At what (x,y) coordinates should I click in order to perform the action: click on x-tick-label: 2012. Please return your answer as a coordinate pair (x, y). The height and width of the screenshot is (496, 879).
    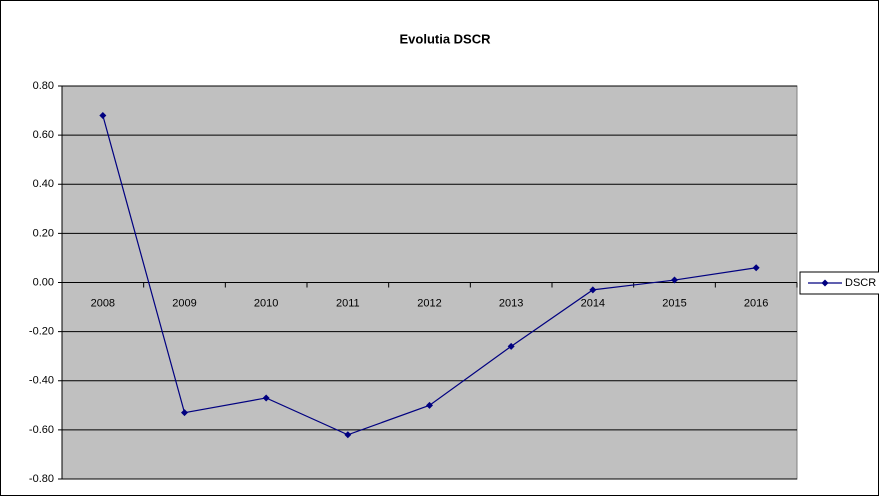
    Looking at the image, I should click on (429, 303).